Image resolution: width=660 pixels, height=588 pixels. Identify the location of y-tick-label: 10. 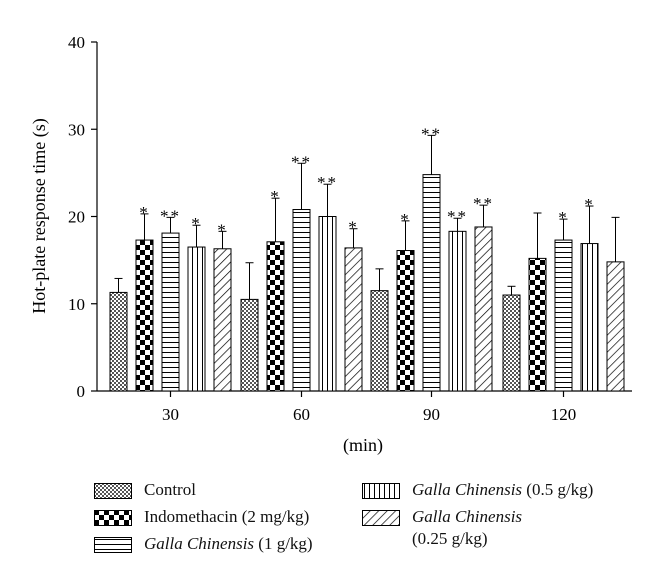
(76, 304).